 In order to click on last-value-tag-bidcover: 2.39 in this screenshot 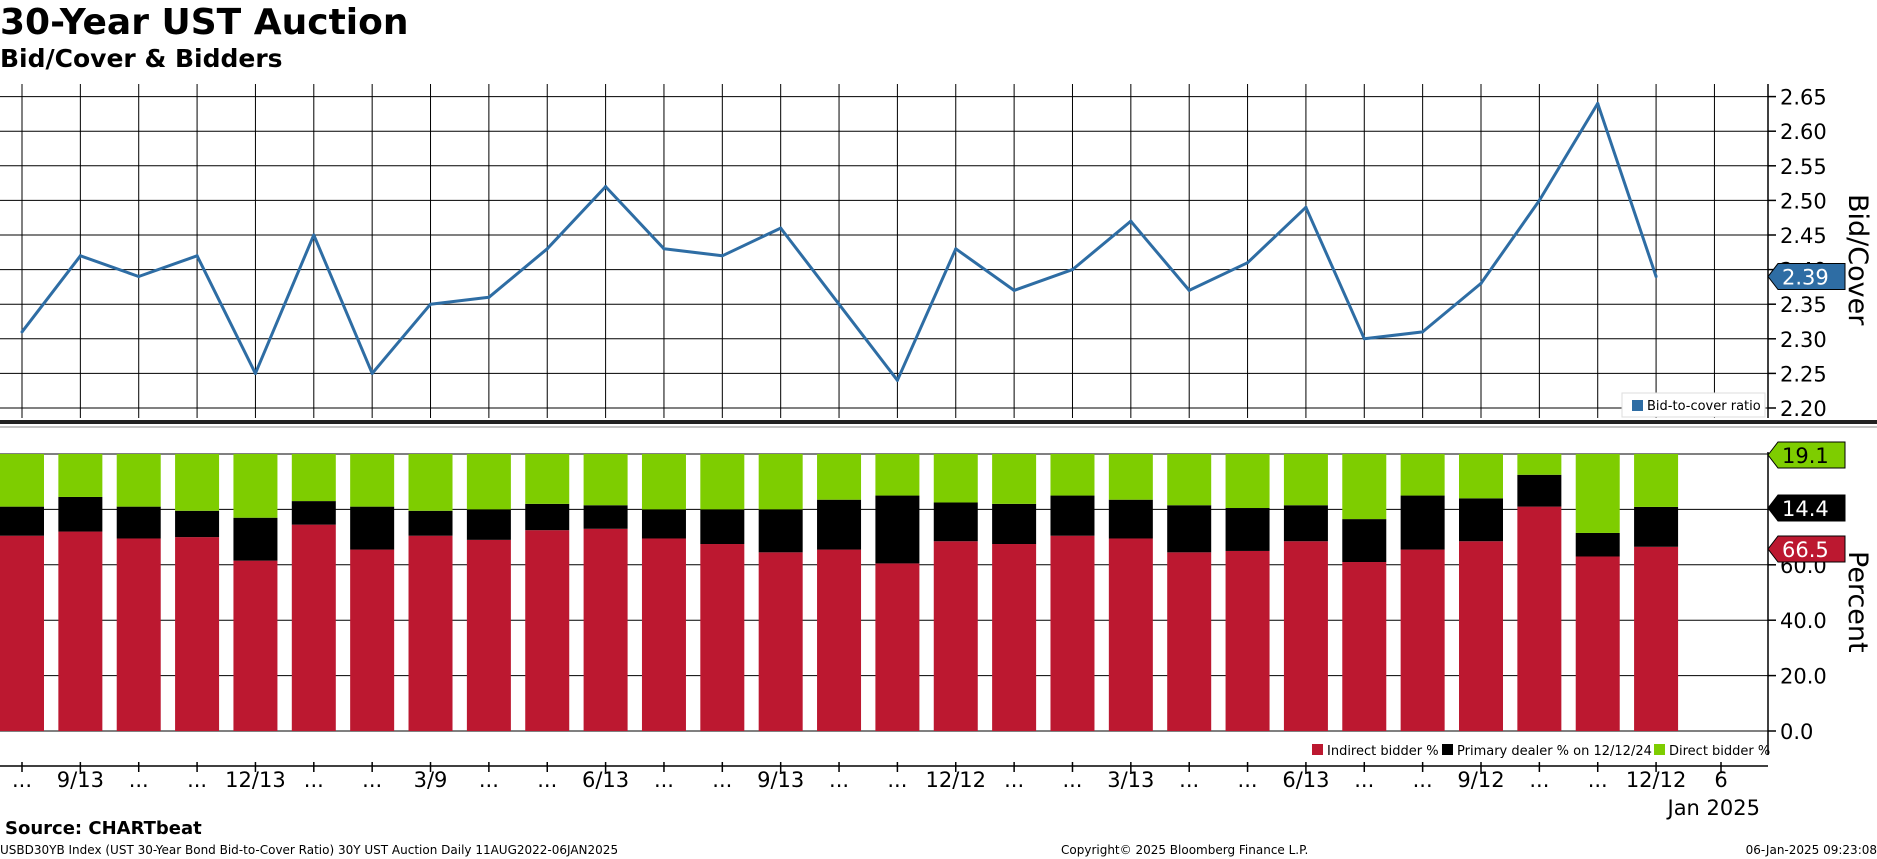, I will do `click(1805, 278)`.